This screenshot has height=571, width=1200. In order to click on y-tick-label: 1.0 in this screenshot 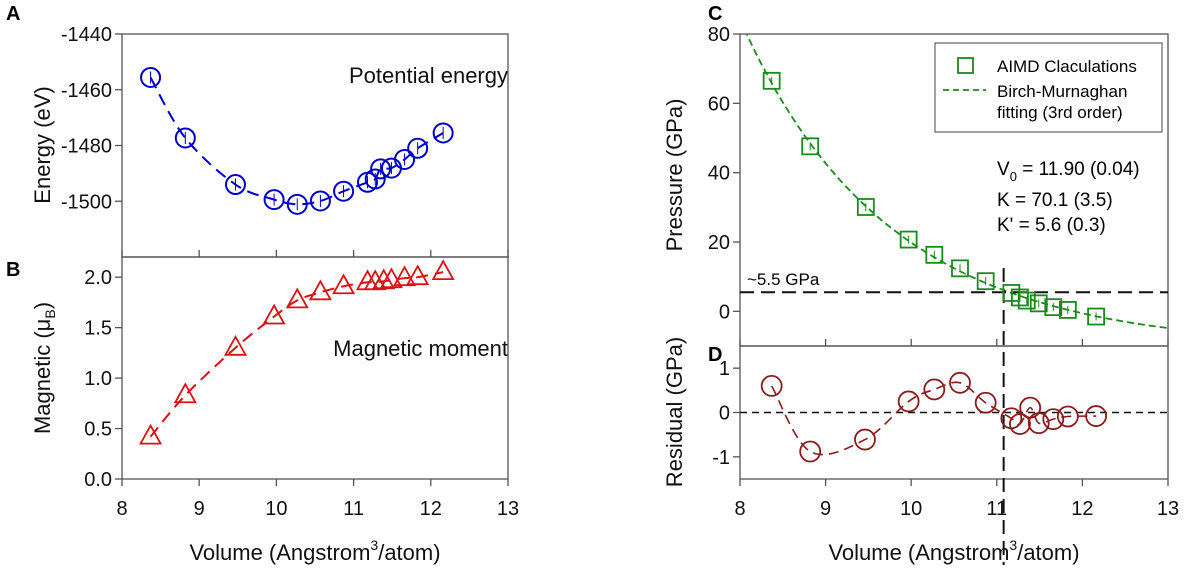, I will do `click(98, 379)`.